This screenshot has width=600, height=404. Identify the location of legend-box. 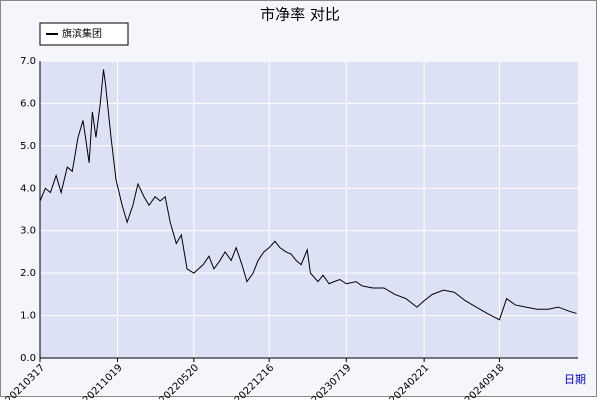
(84, 34).